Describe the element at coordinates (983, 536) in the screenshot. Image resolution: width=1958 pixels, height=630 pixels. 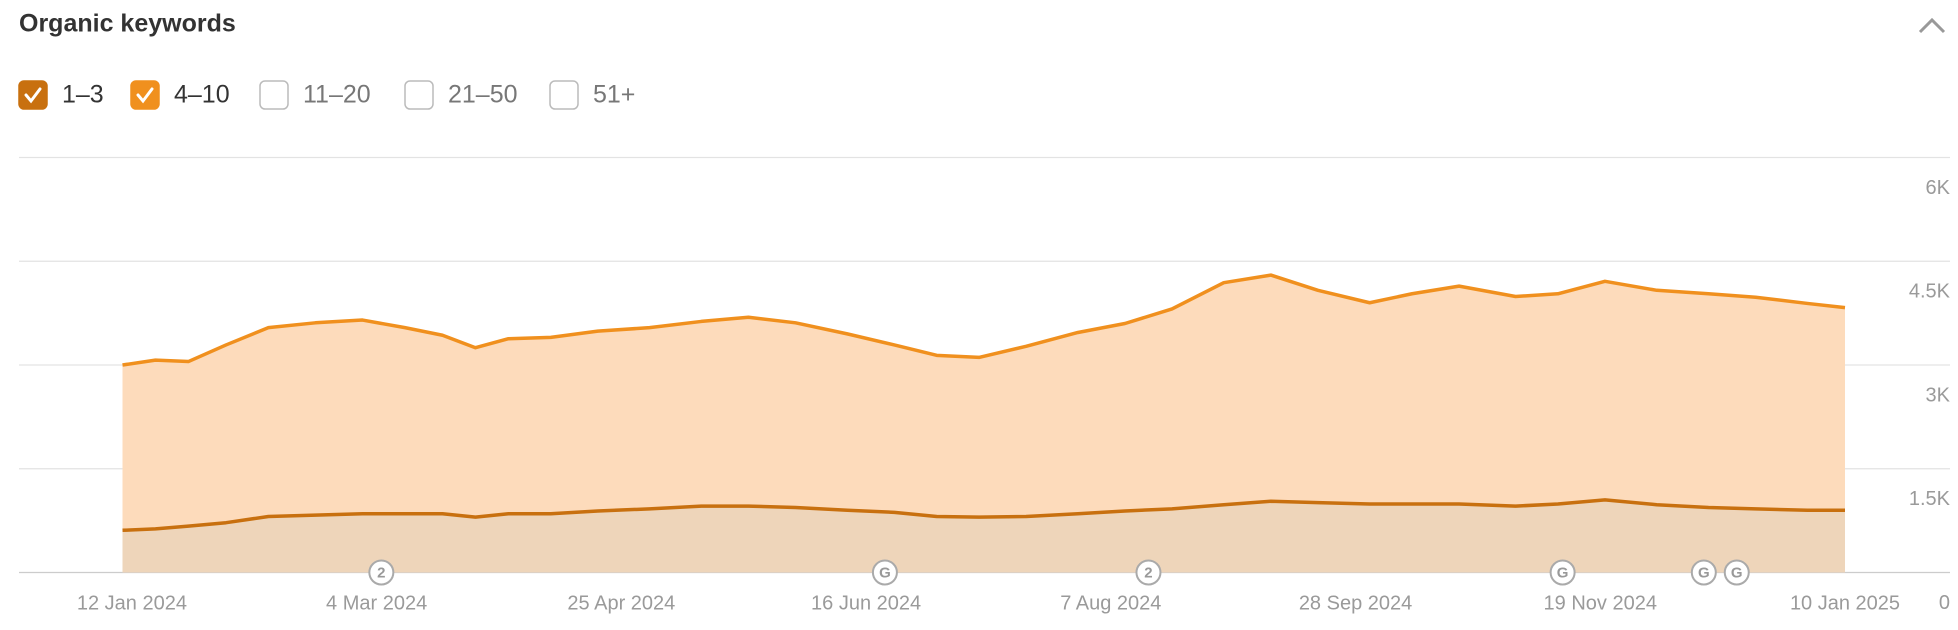
I see `area` at that location.